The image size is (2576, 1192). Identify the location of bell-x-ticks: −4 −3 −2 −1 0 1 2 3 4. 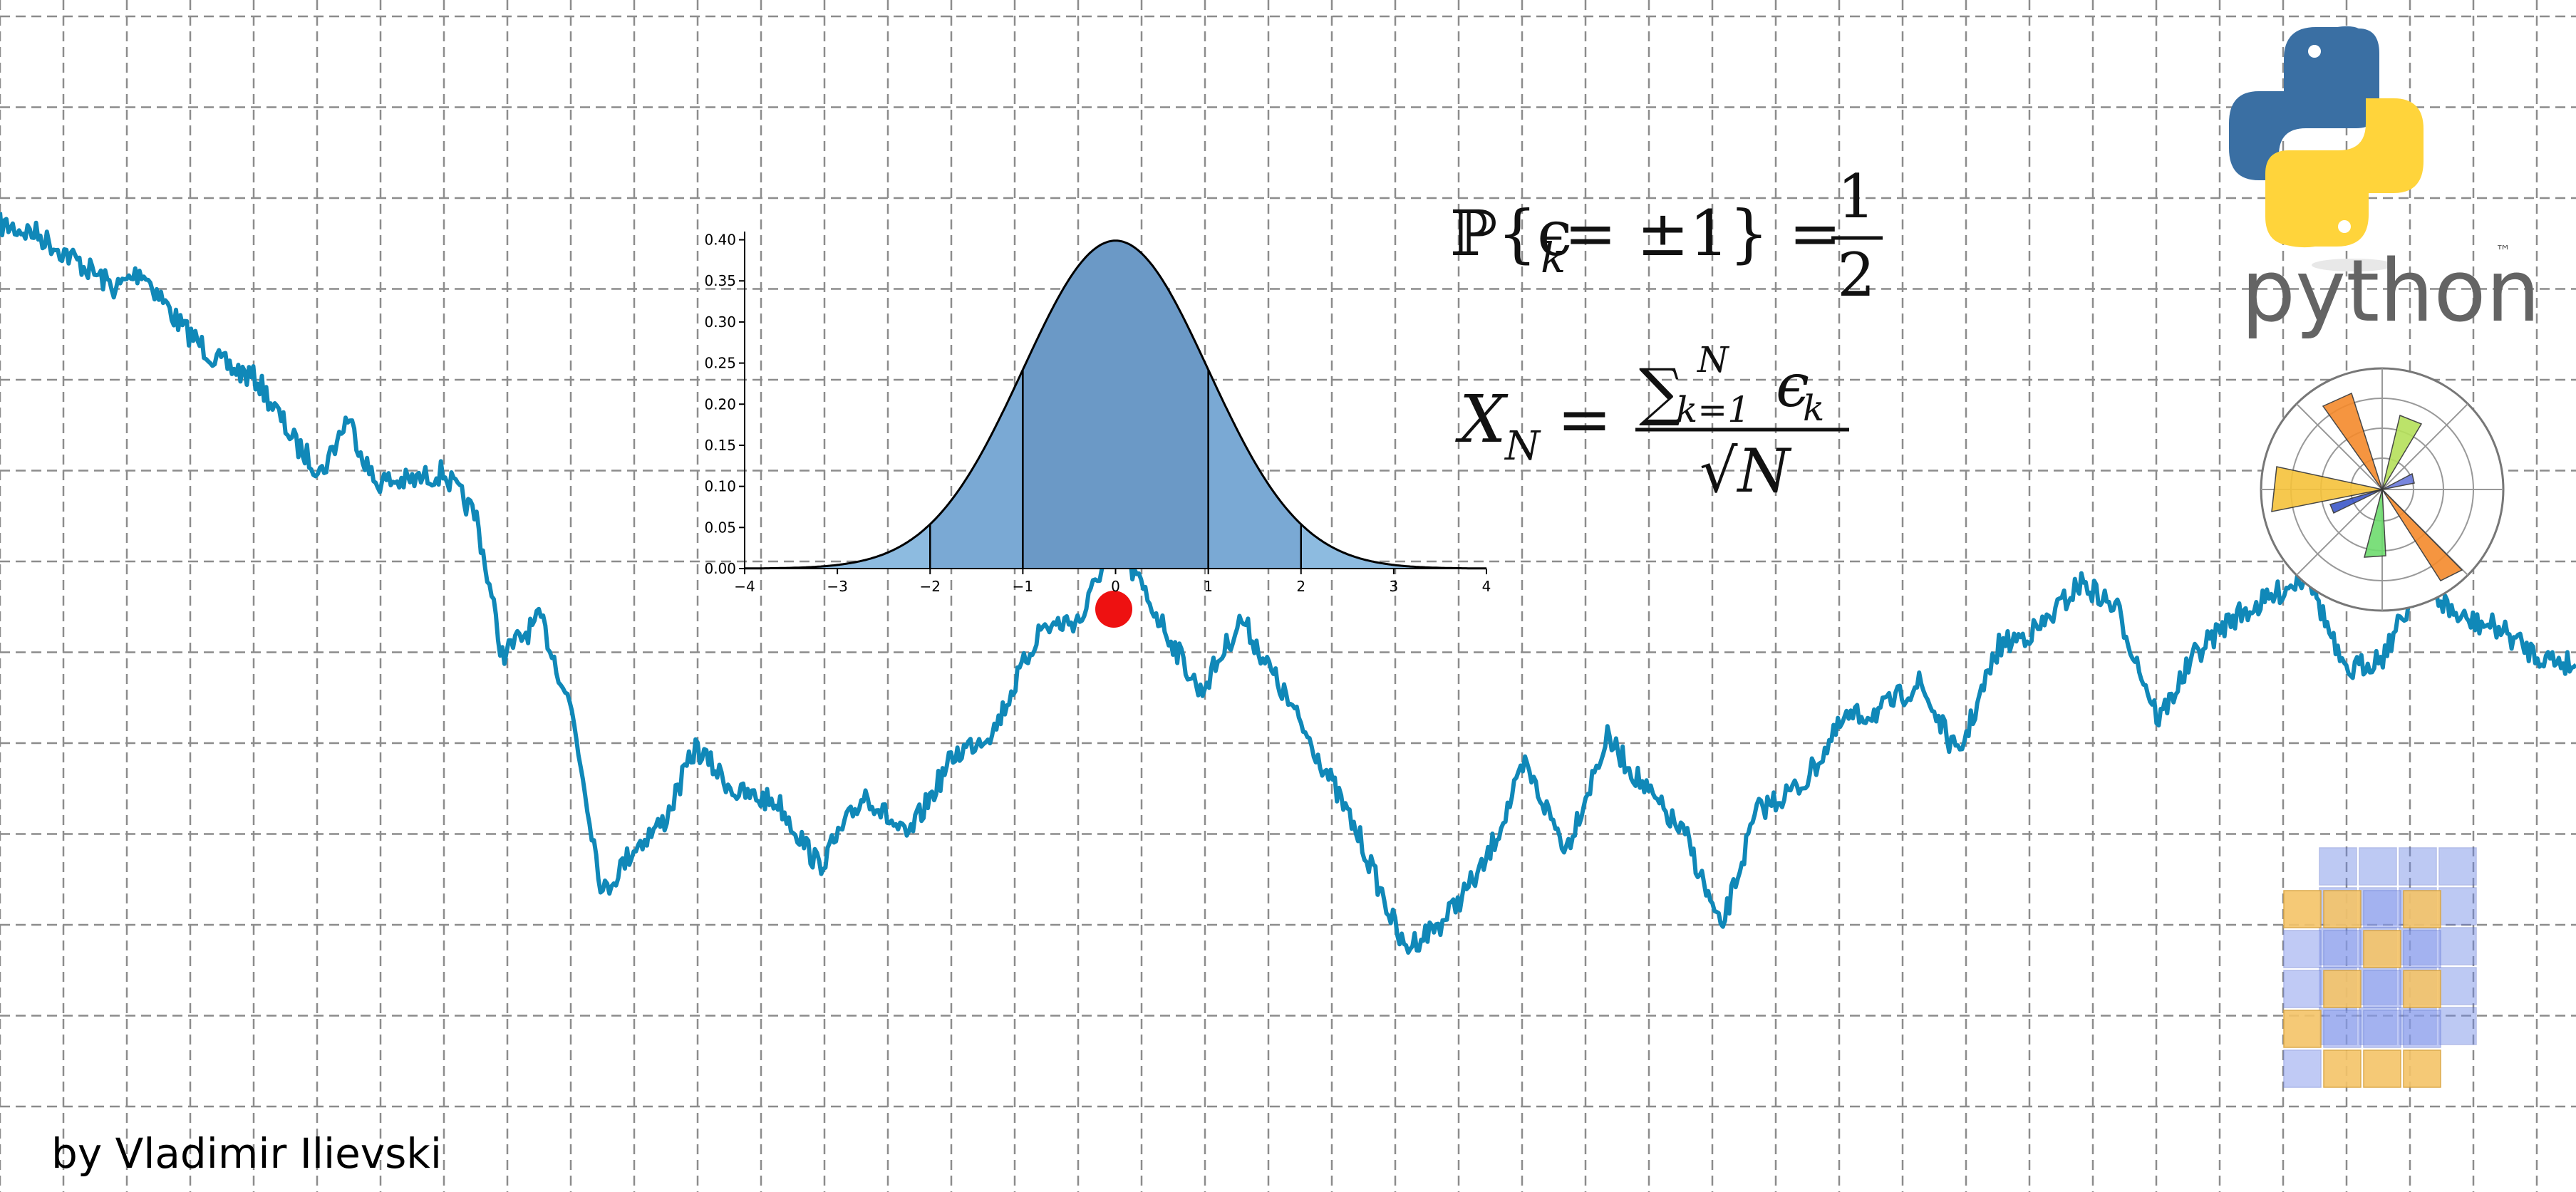
(1112, 582).